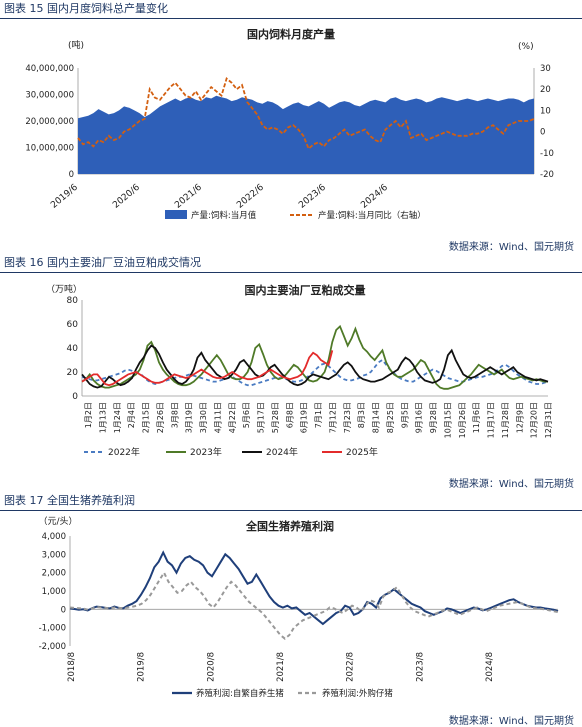 The image size is (582, 727). Describe the element at coordinates (526, 47) in the screenshot. I see `y2-axis-label: (%)` at that location.